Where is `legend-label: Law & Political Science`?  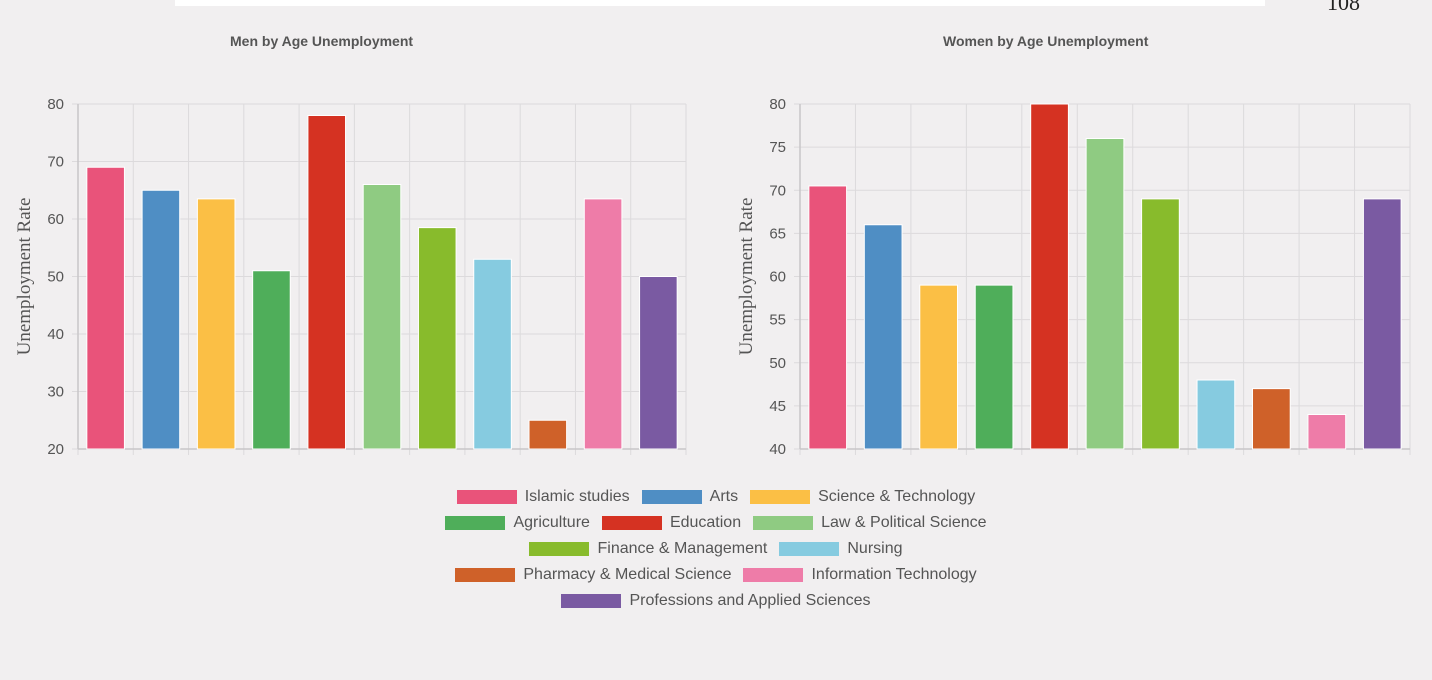 legend-label: Law & Political Science is located at coordinates (904, 522).